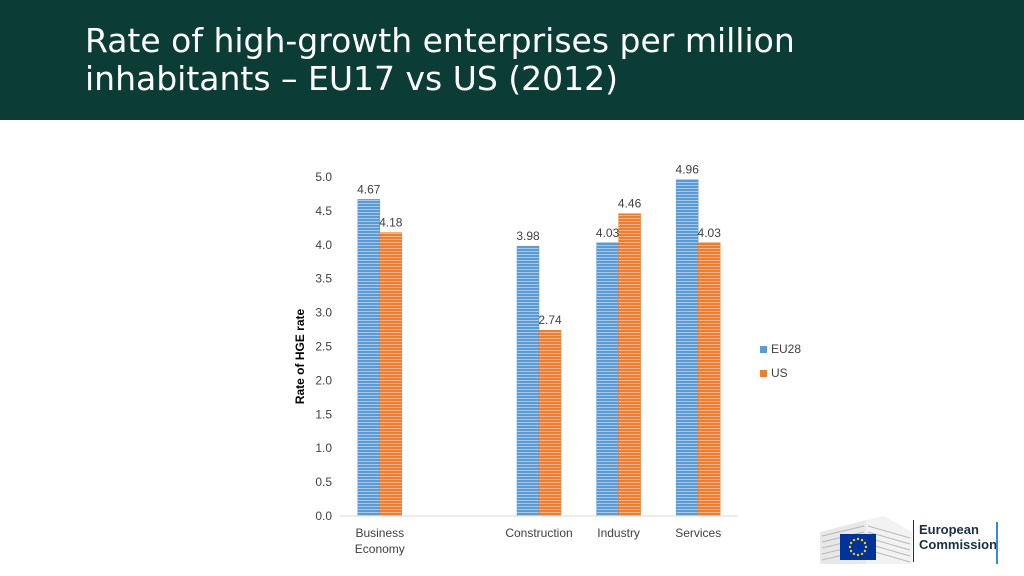 Image resolution: width=1024 pixels, height=576 pixels. What do you see at coordinates (763, 349) in the screenshot?
I see `legend-swatch-eu28` at bounding box center [763, 349].